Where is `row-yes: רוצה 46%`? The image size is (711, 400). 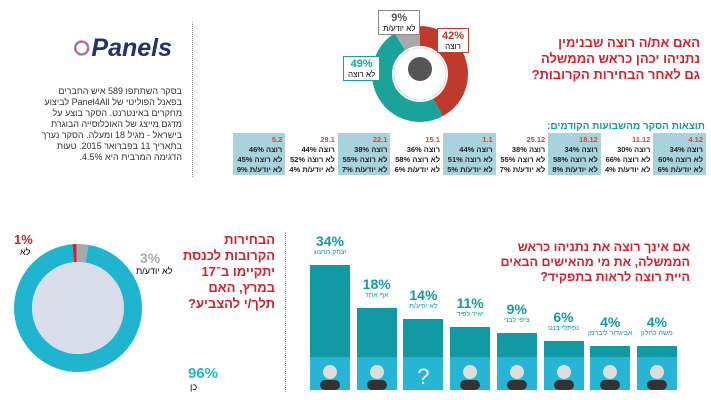 row-yes: רוצה 46% is located at coordinates (265, 149).